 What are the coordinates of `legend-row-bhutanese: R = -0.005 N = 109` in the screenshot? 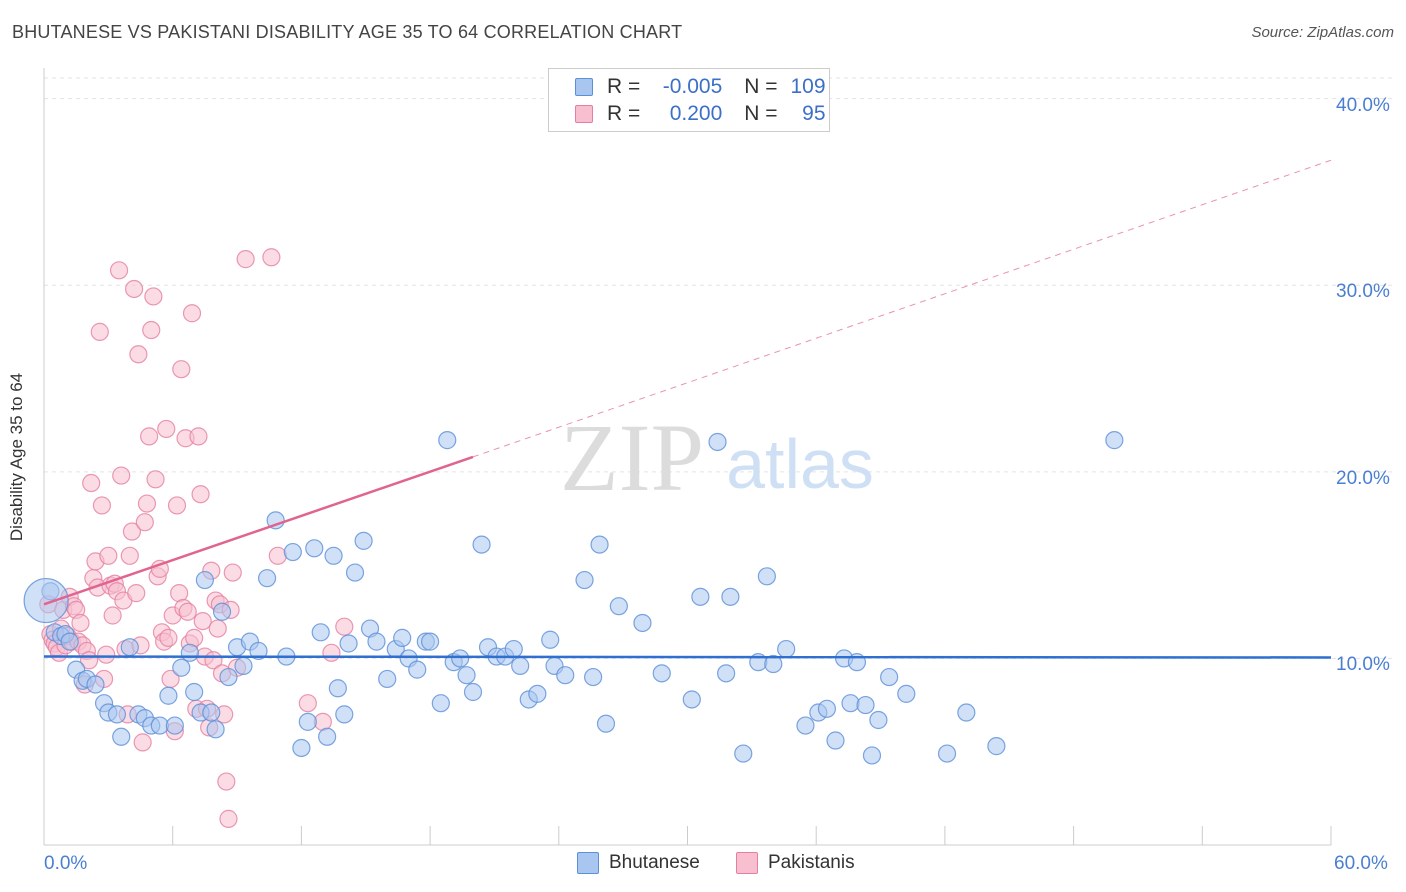 It's located at (700, 87).